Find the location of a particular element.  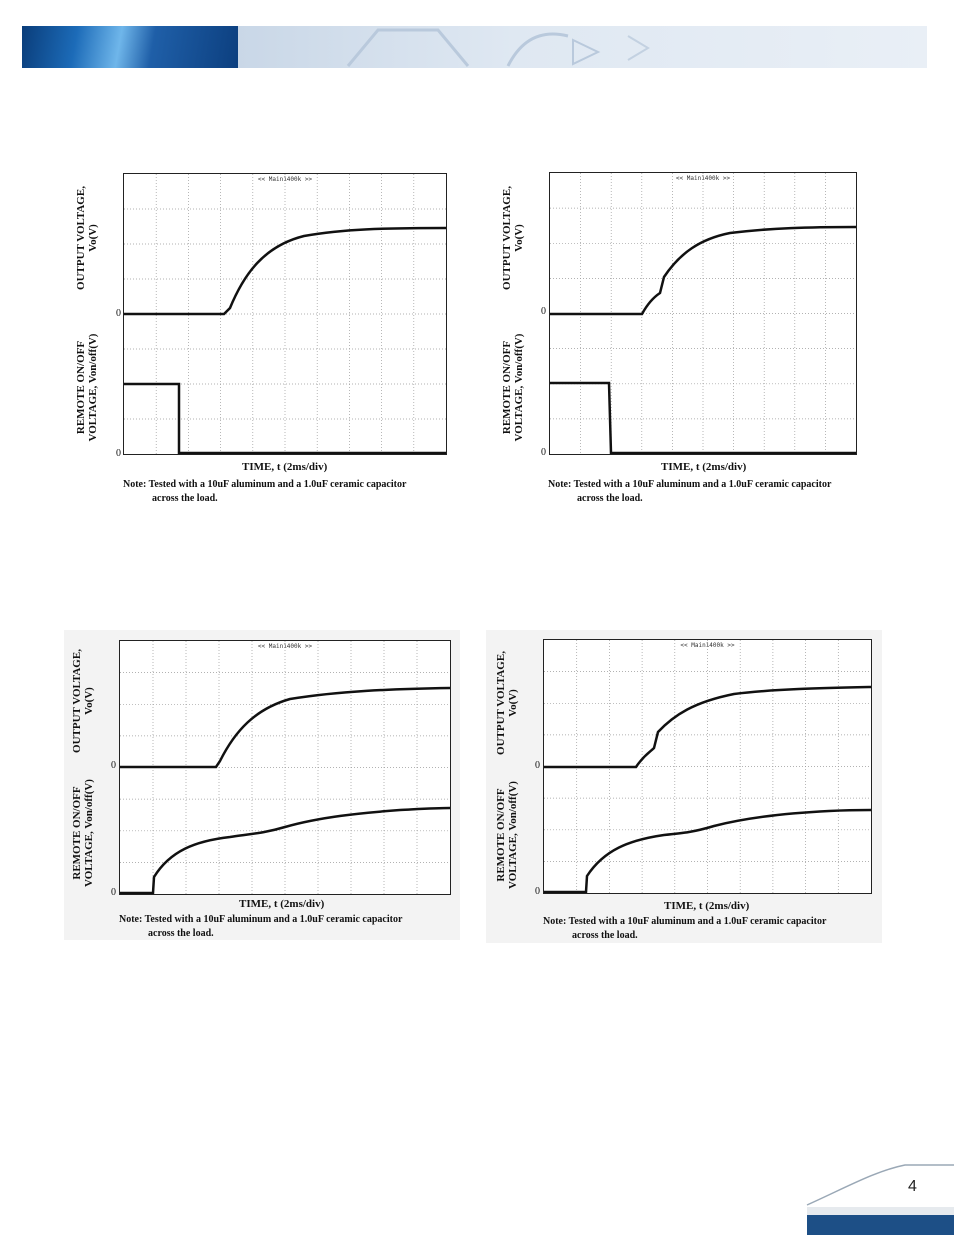

page-number: 4 is located at coordinates (912, 1186).